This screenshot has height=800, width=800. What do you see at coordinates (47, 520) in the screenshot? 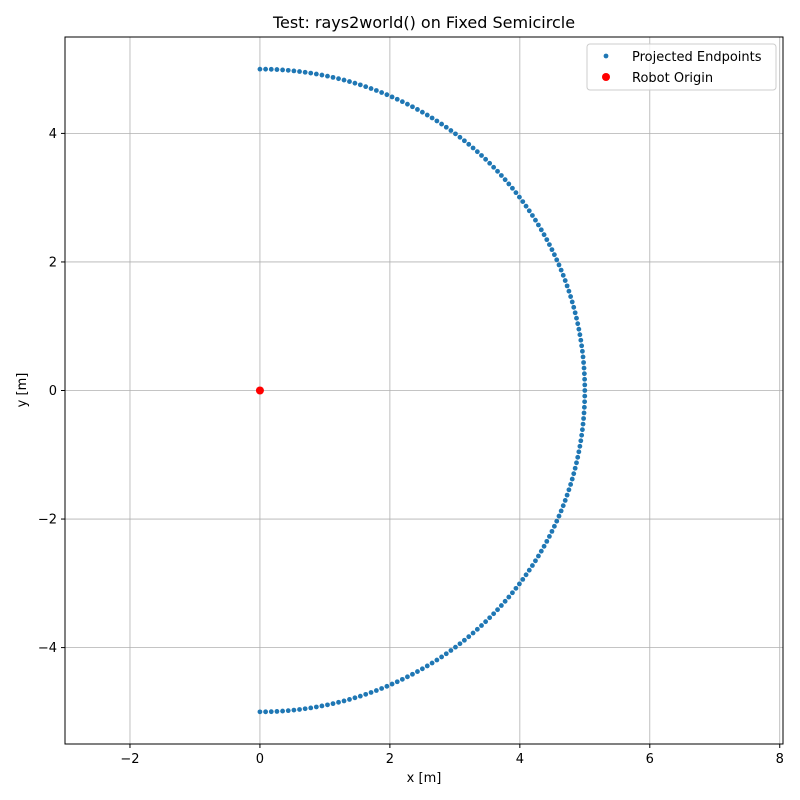
I see `y-tick-label: −2` at bounding box center [47, 520].